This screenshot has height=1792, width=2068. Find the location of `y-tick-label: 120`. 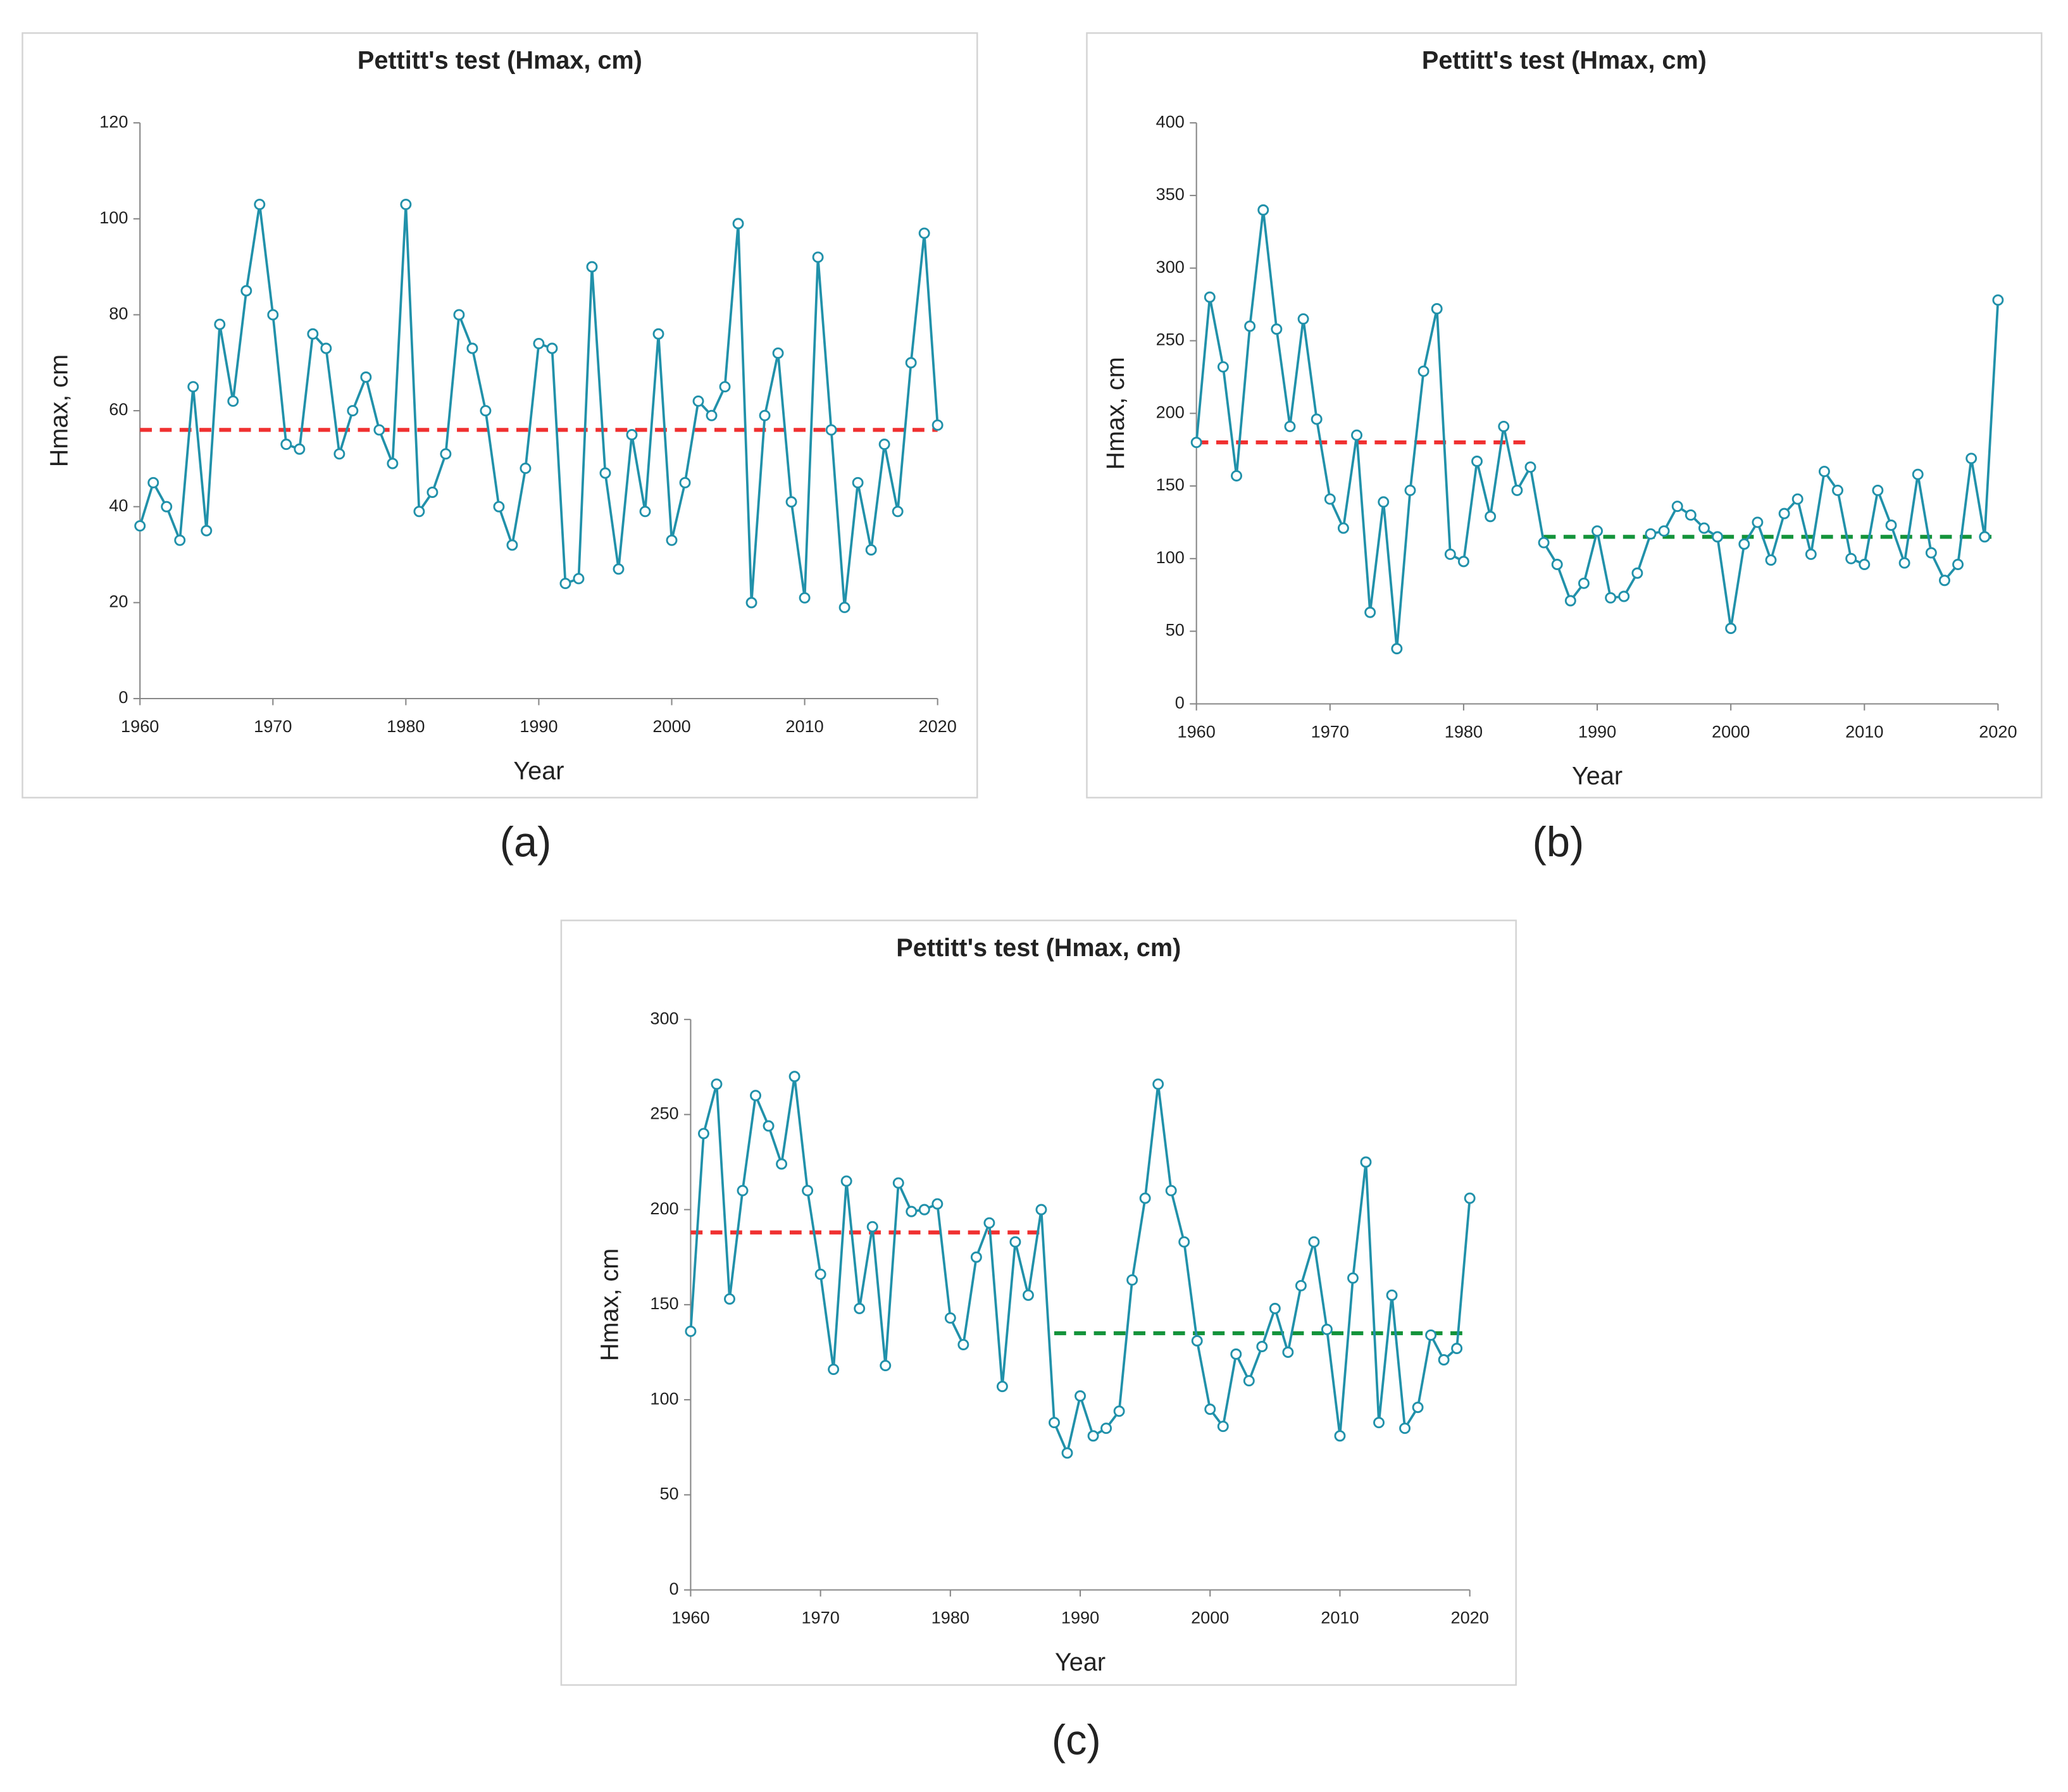

y-tick-label: 120 is located at coordinates (113, 121).